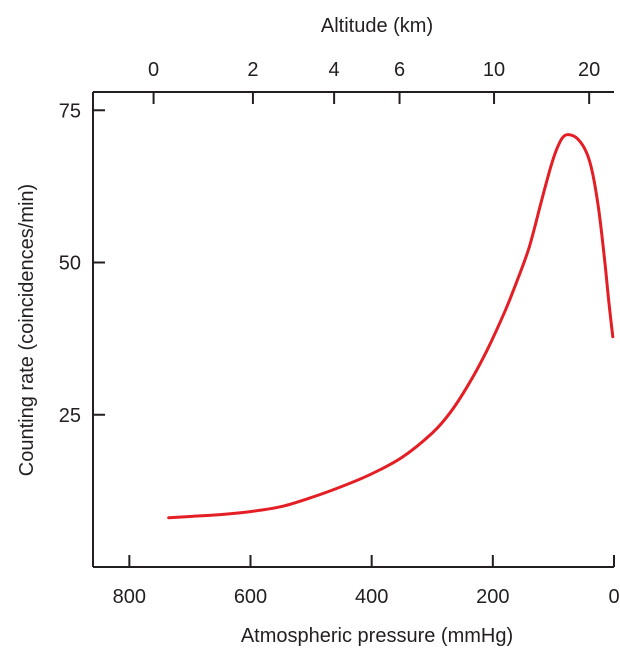 The image size is (620, 648). I want to click on x-tick-label: 200, so click(492, 597).